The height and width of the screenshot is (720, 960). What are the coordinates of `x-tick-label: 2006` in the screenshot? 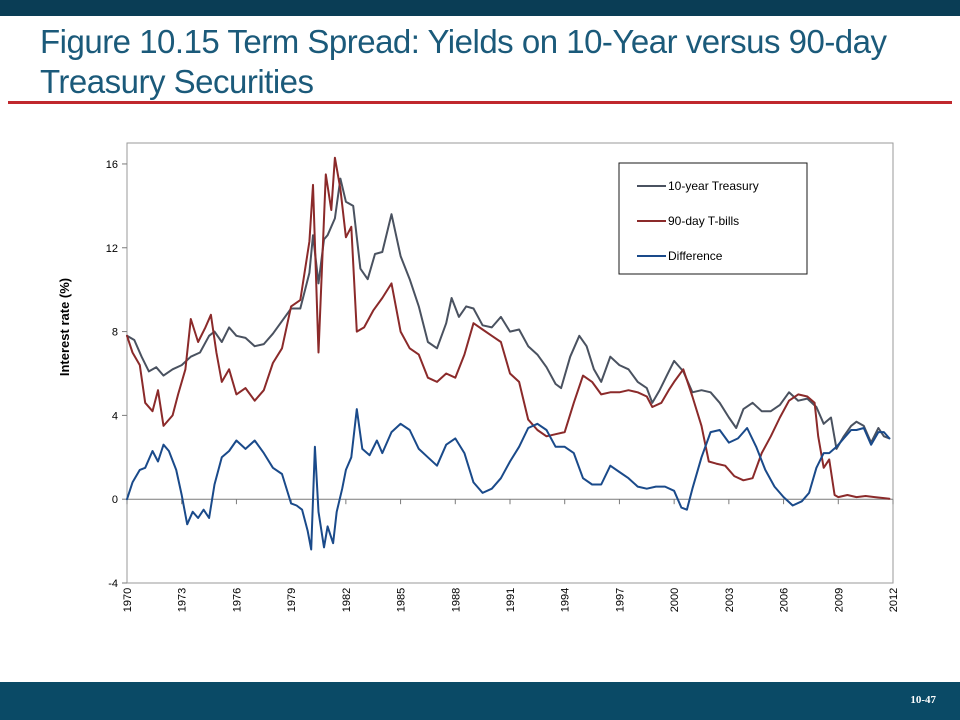 It's located at (785, 600).